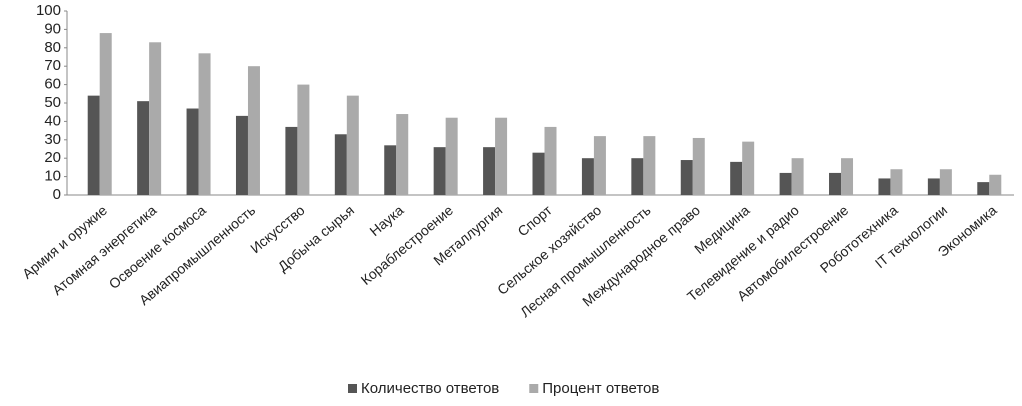 Image resolution: width=1022 pixels, height=406 pixels. I want to click on x-tick-label: Кораблестроение, so click(407, 245).